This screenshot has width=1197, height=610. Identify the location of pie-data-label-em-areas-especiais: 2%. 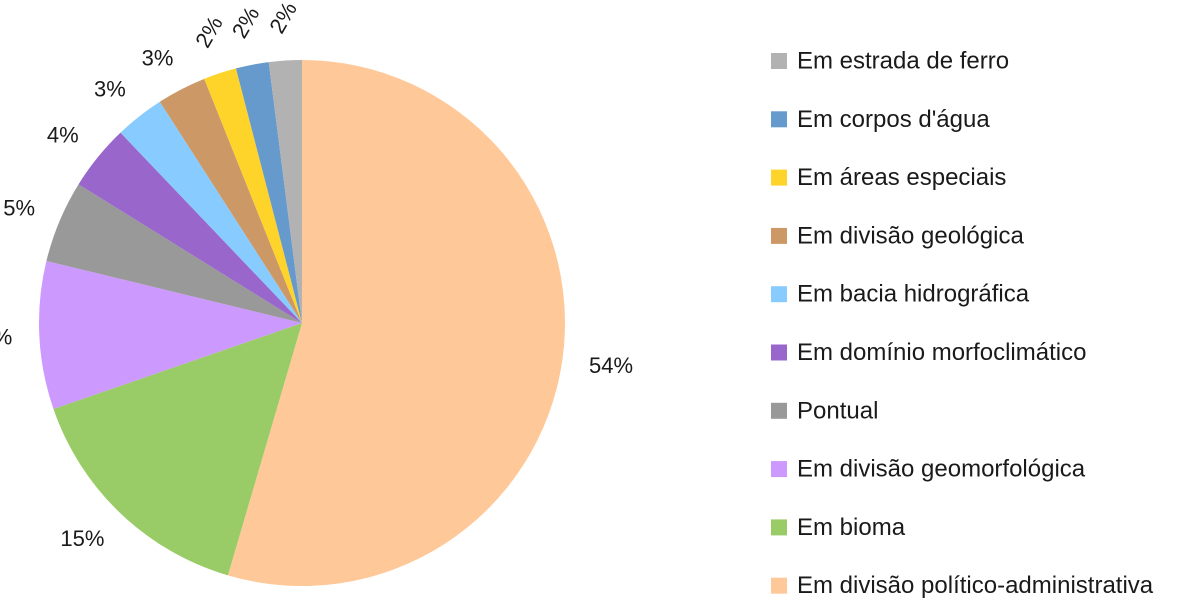
(209, 32).